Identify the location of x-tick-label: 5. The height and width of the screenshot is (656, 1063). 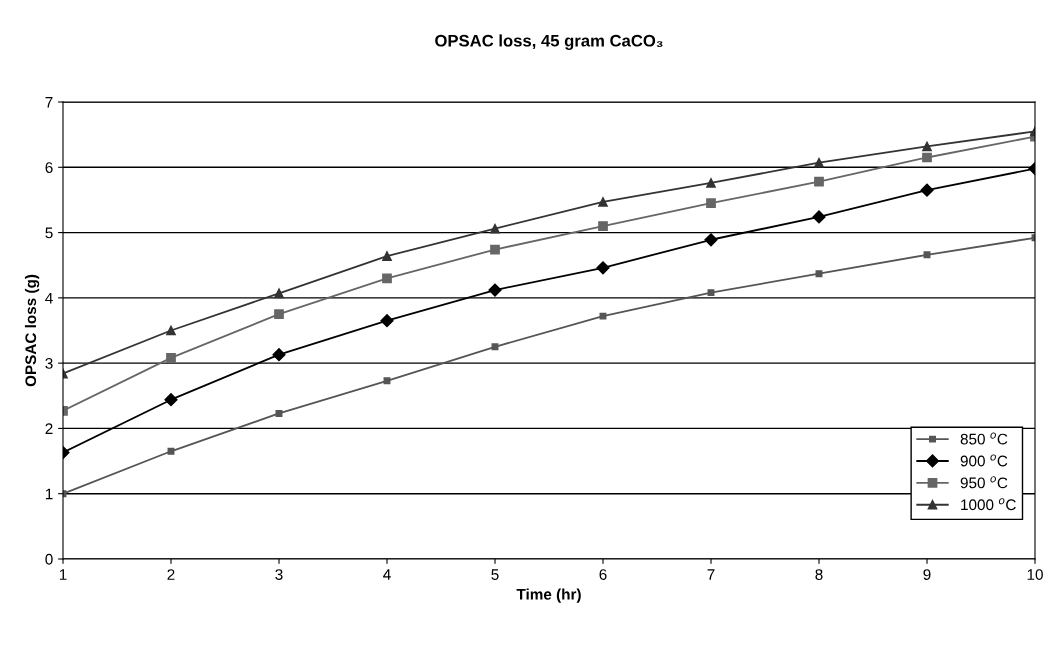
(495, 574).